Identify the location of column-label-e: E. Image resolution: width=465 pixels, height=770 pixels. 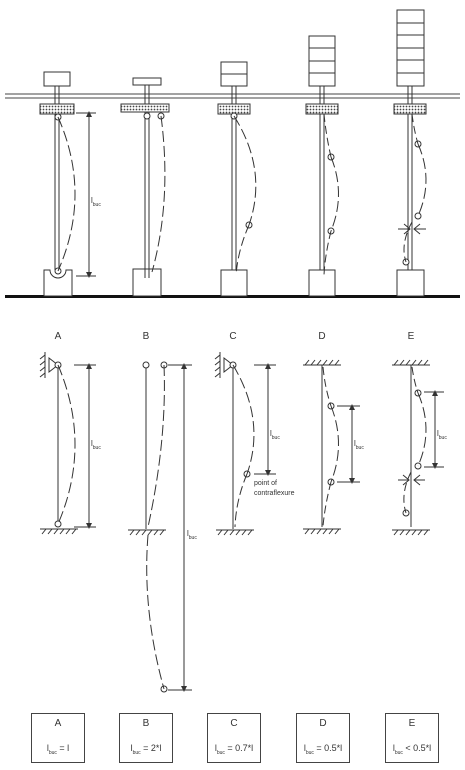
(411, 336).